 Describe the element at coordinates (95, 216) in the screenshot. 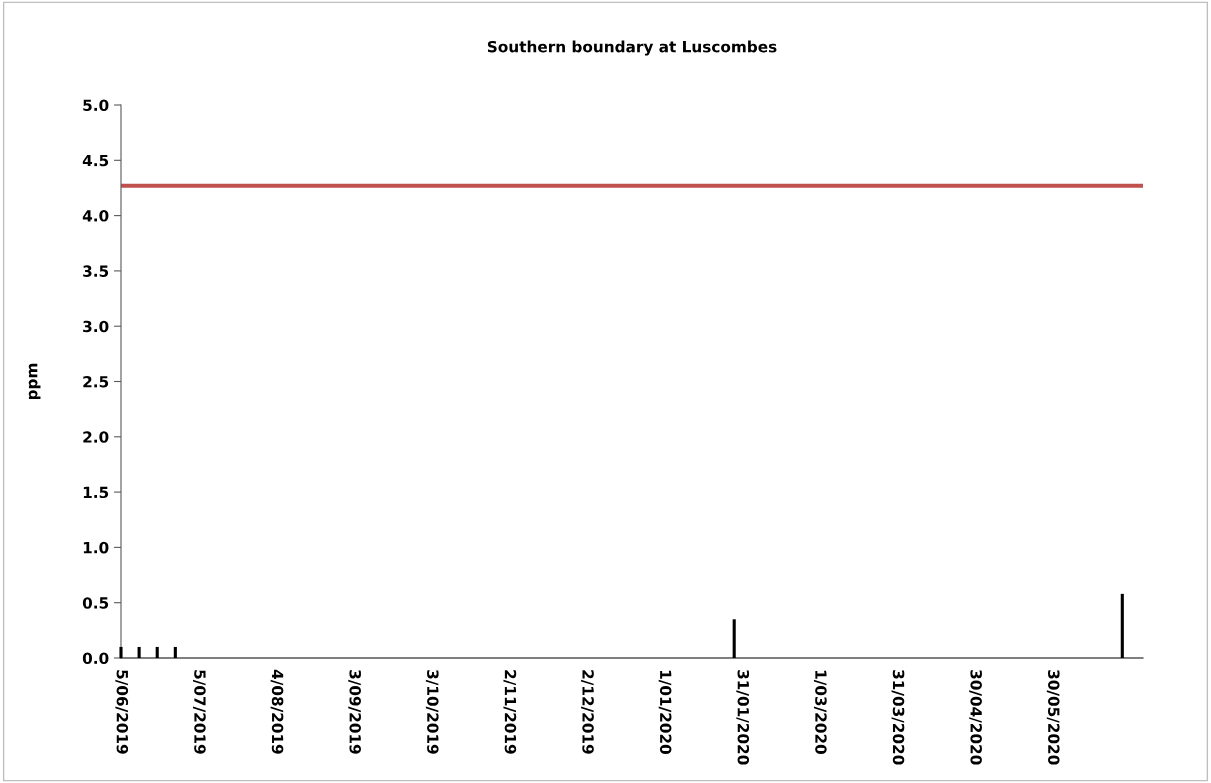

I see `y-tick-label: 4.0` at that location.